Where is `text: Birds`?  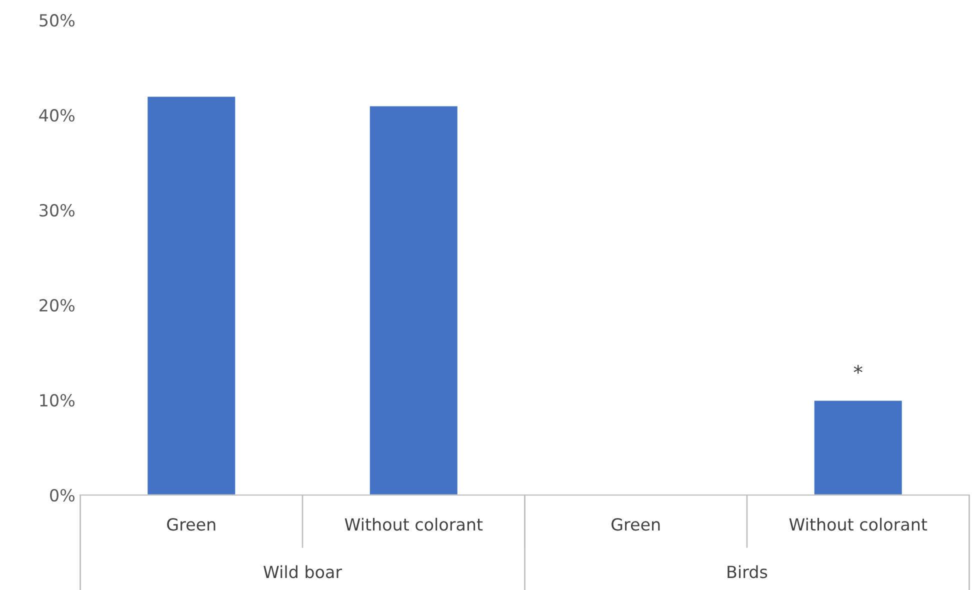
text: Birds is located at coordinates (748, 571).